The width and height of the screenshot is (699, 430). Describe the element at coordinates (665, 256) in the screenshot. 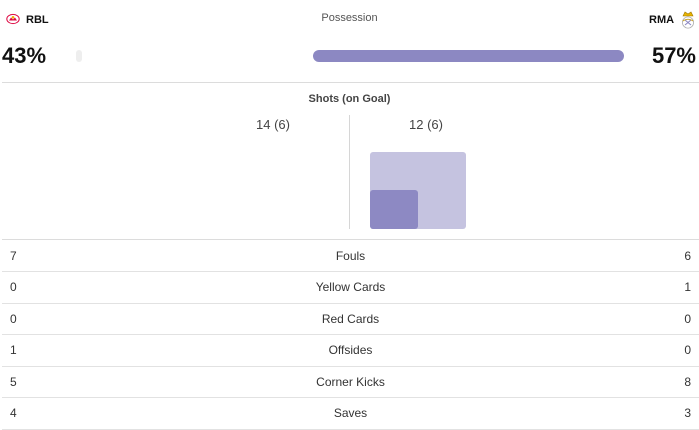

I see `away-stat-value: 6` at that location.